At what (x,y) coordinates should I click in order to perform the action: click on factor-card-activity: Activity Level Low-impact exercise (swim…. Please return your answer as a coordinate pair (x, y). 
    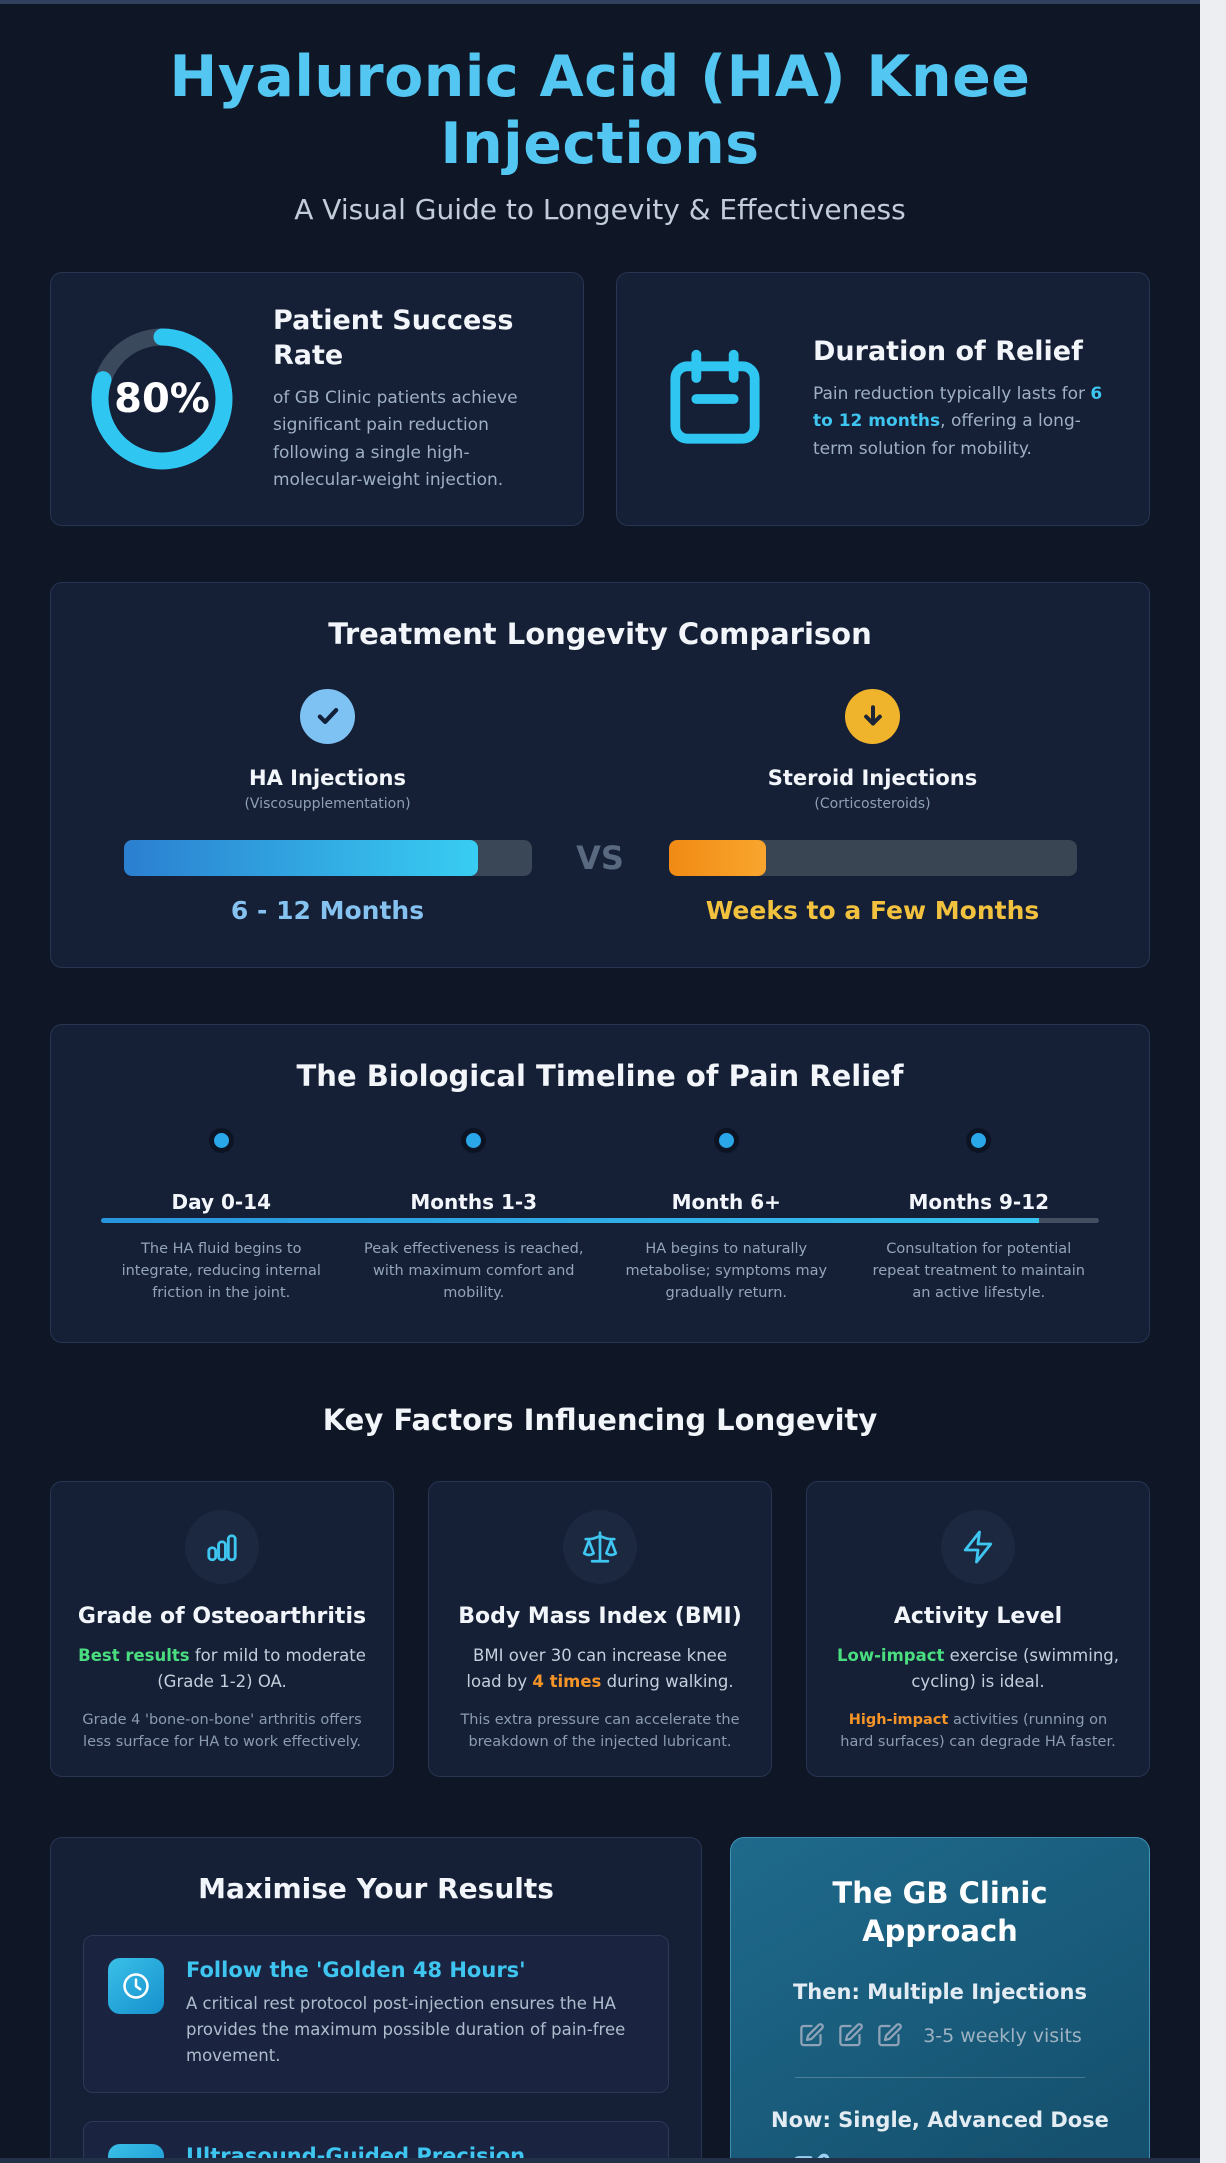
    Looking at the image, I should click on (978, 1628).